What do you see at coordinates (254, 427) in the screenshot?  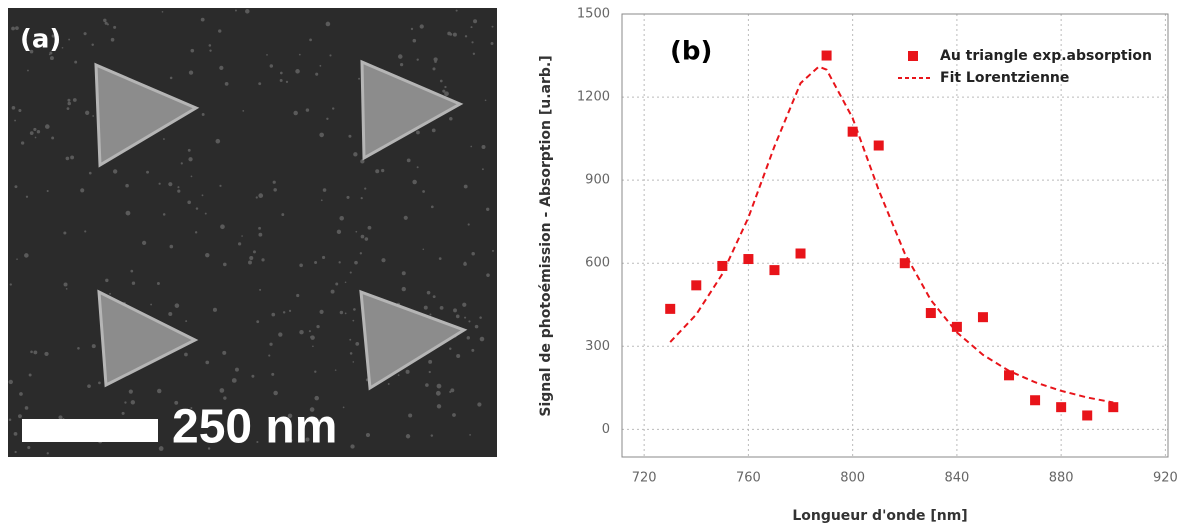 I see `scale-label: 250 nm` at bounding box center [254, 427].